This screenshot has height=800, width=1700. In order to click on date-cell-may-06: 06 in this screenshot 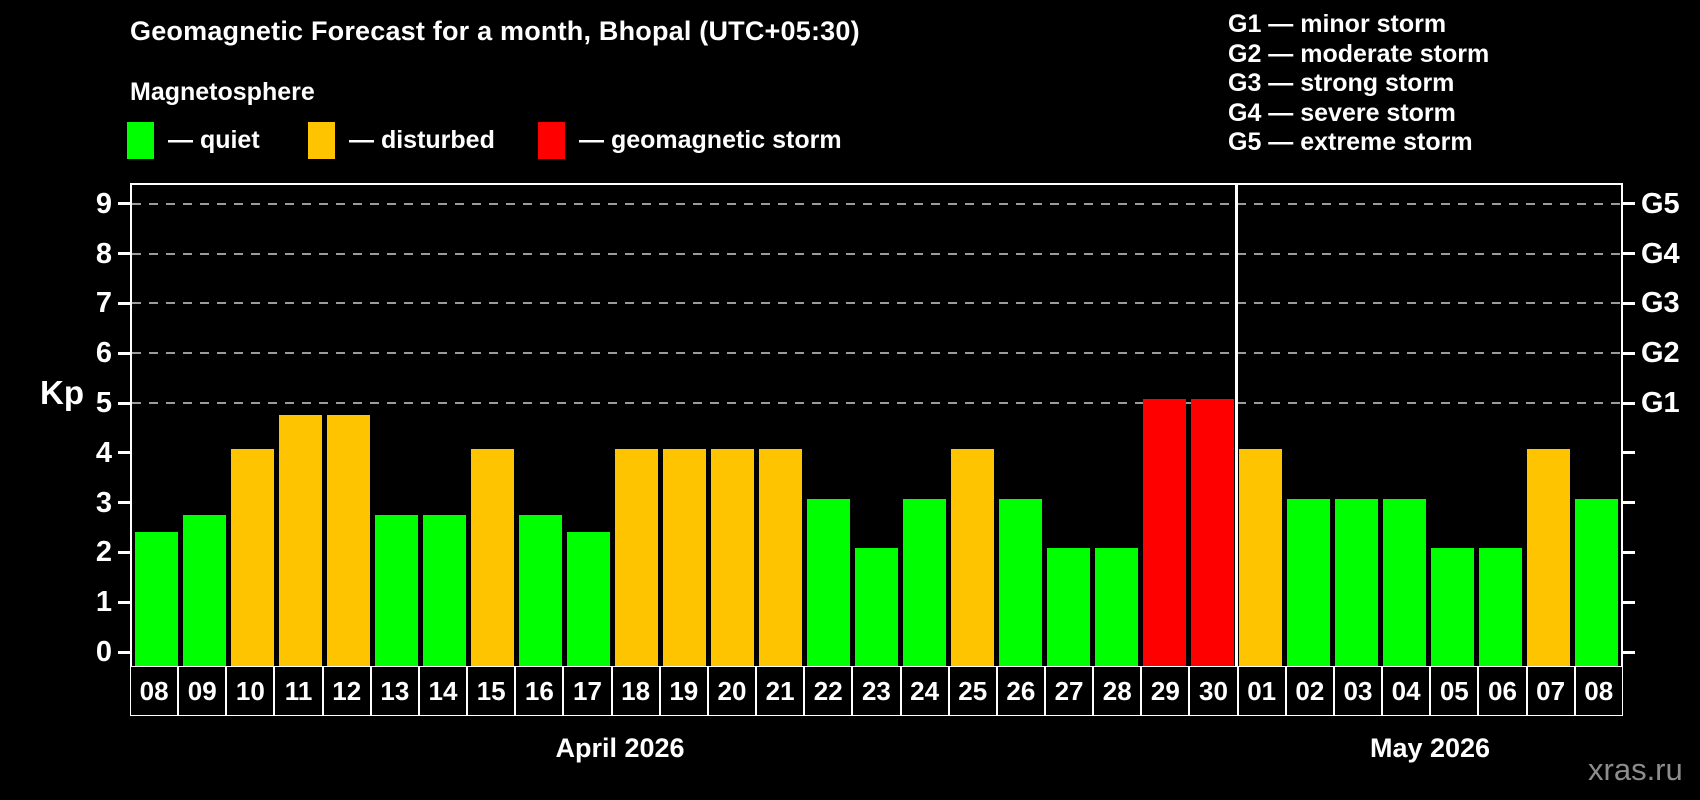, I will do `click(1502, 691)`.